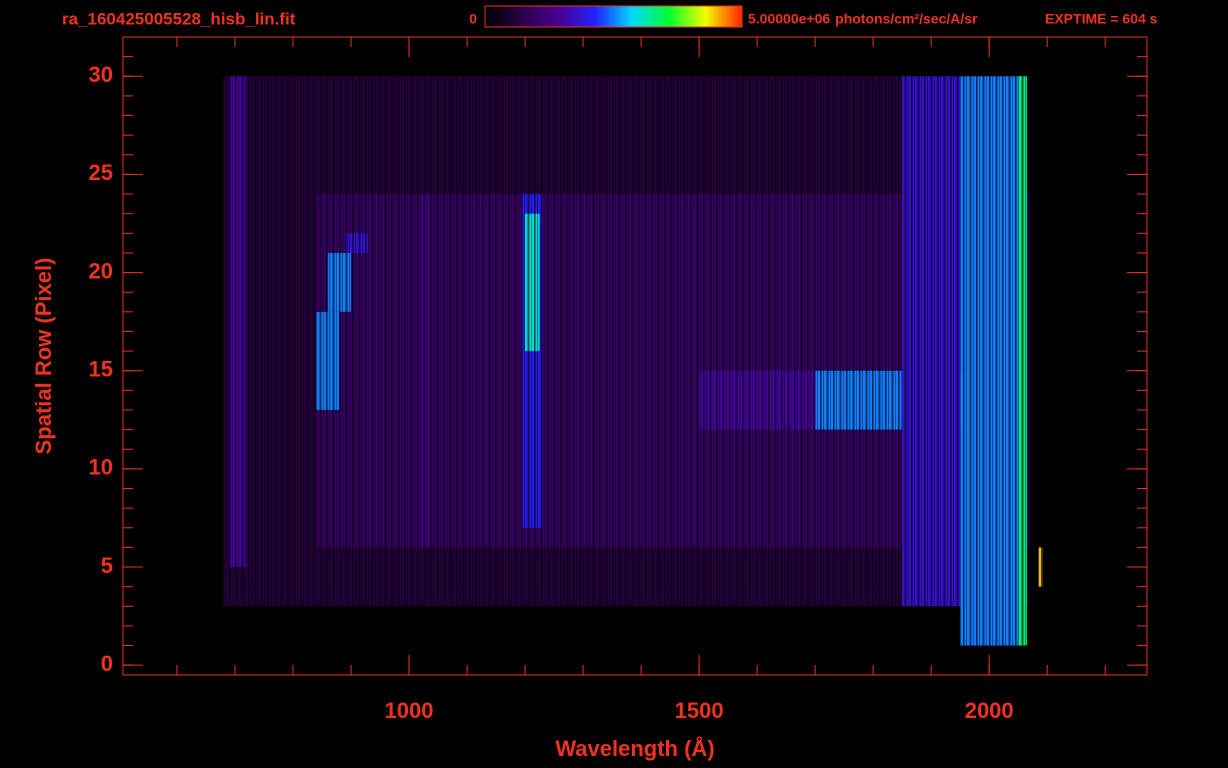 Image resolution: width=1228 pixels, height=768 pixels. Describe the element at coordinates (43, 356) in the screenshot. I see `y-axis-label: Spatial Row (Pixel)` at that location.